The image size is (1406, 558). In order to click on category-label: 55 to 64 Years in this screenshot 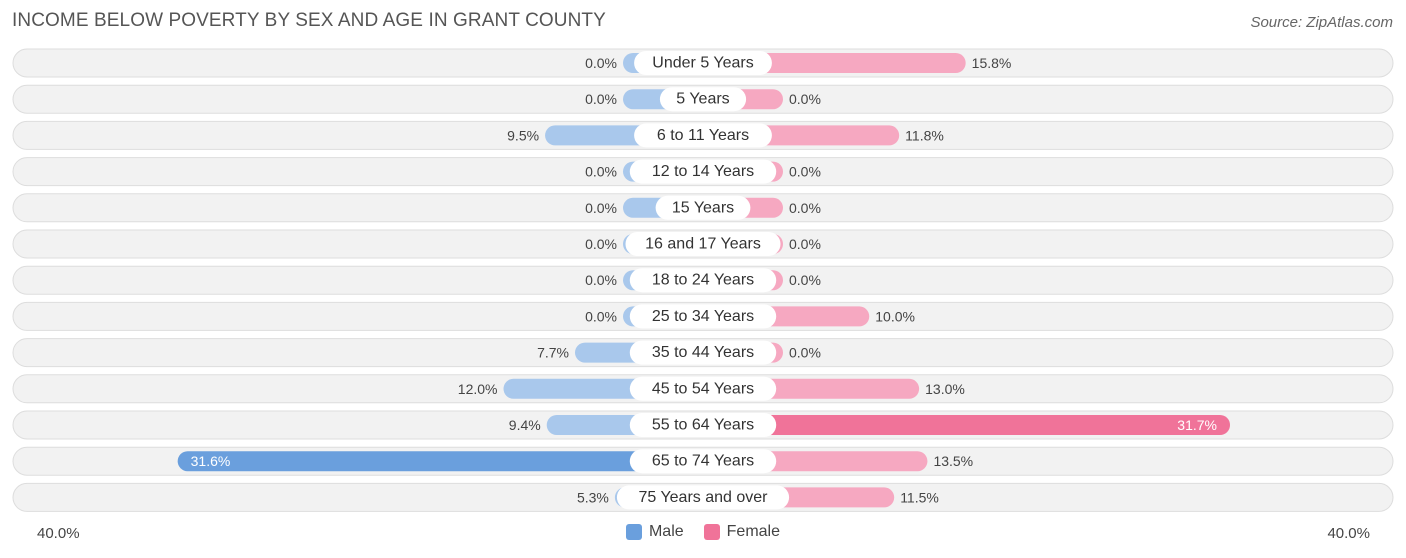, I will do `click(703, 425)`.